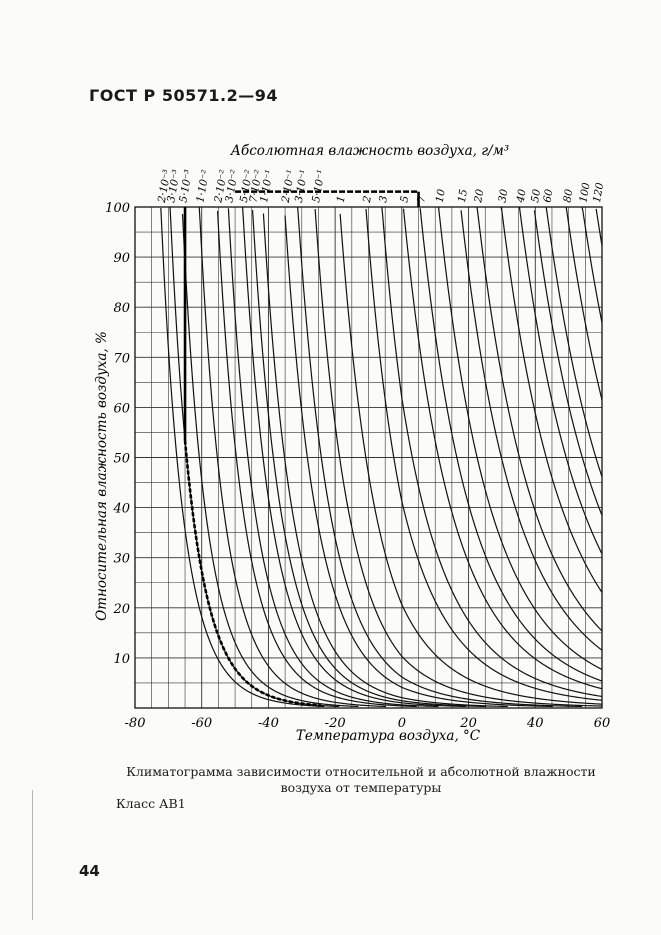  What do you see at coordinates (135, 723) in the screenshot?
I see `x-tick-label: -80` at bounding box center [135, 723].